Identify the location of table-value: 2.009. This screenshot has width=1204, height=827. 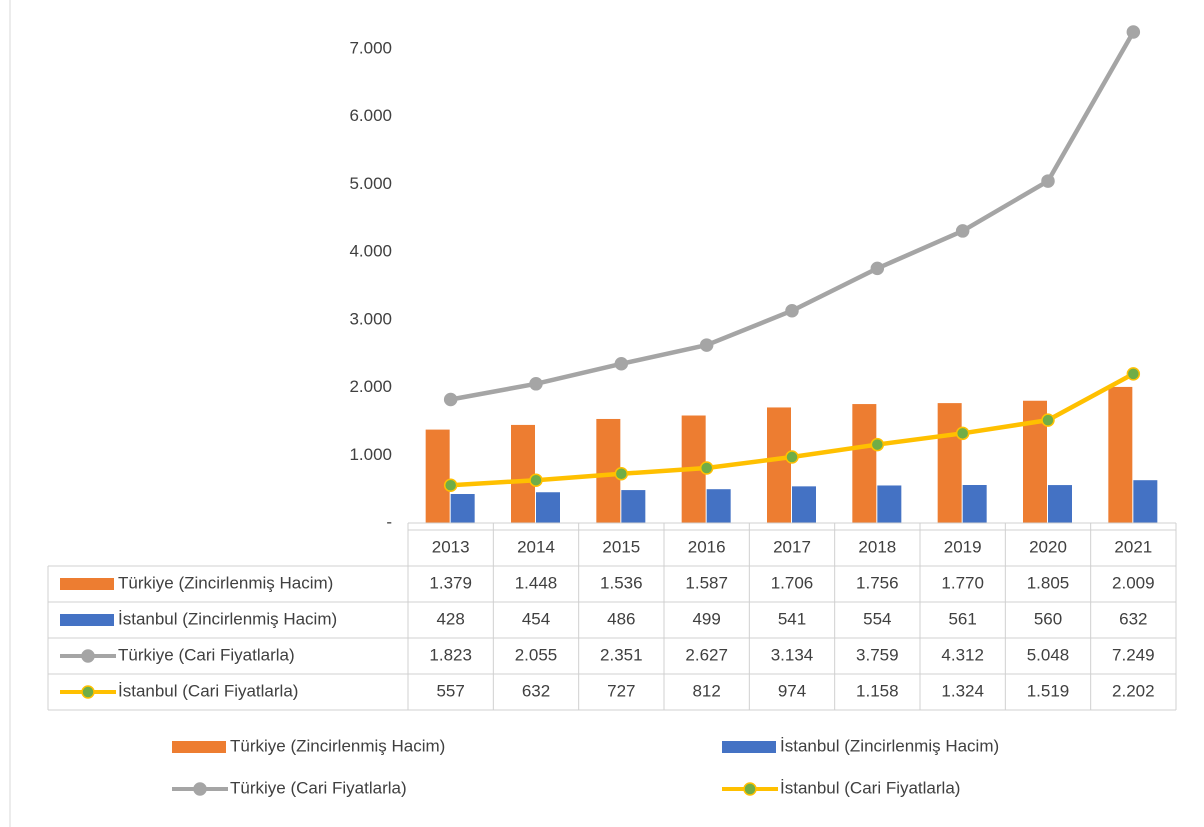
(1133, 582).